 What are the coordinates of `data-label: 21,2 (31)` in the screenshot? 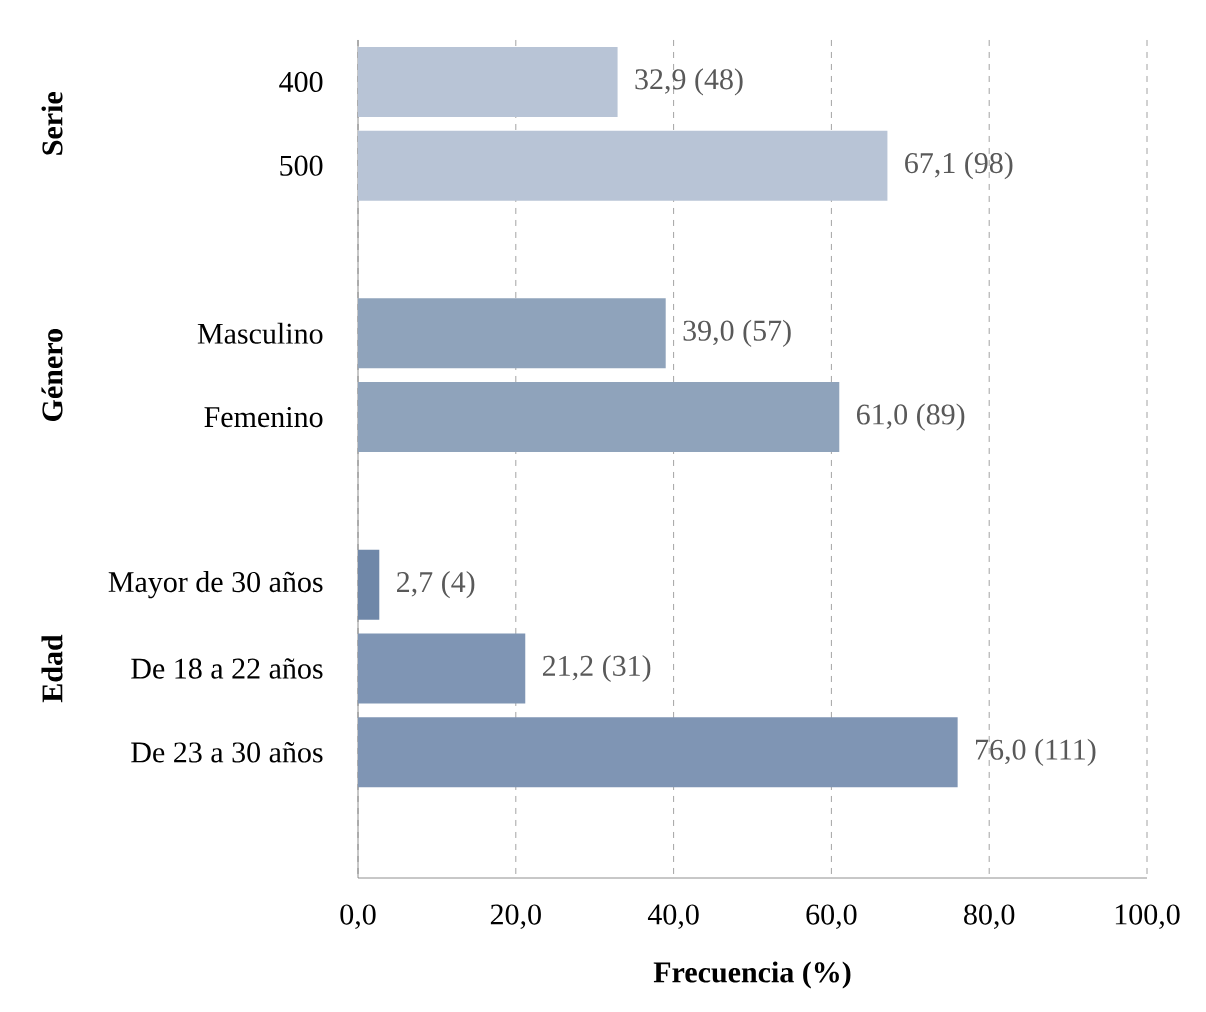 It's located at (596, 668).